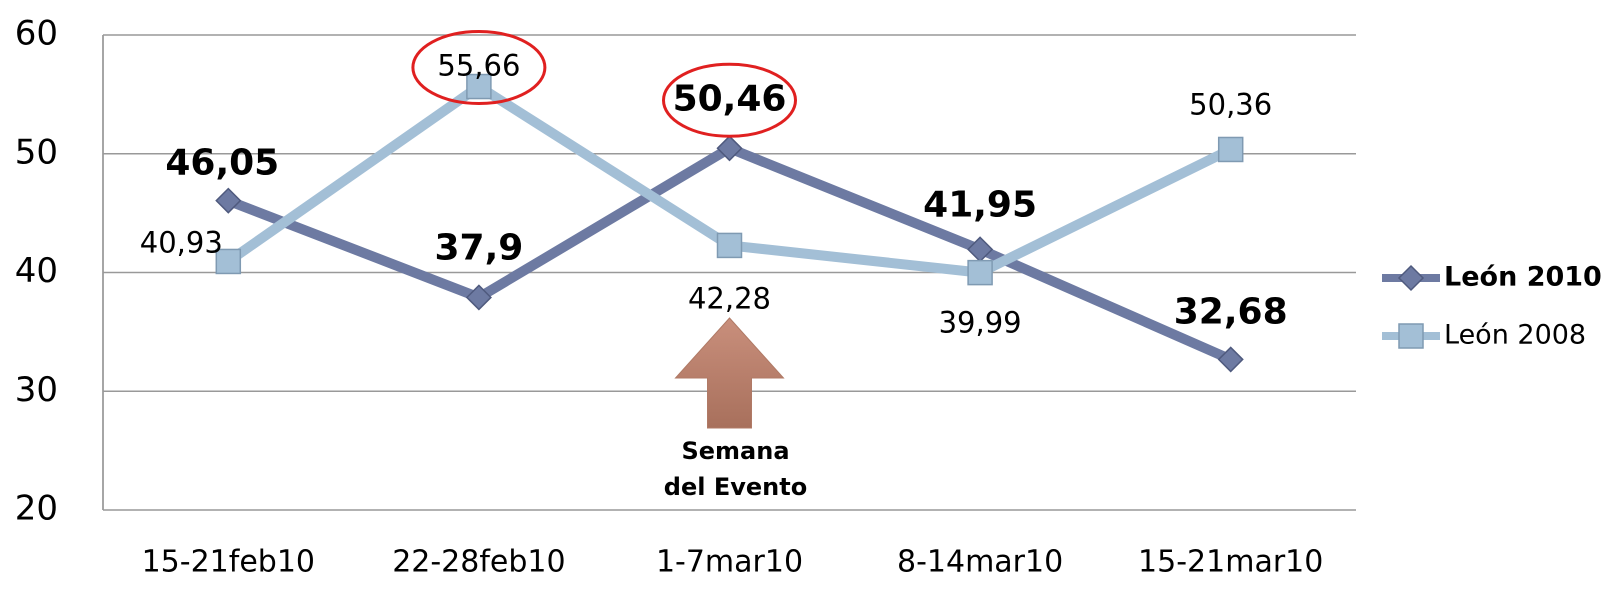 This screenshot has height=598, width=1620. Describe the element at coordinates (222, 163) in the screenshot. I see `data-label: 46,05` at that location.